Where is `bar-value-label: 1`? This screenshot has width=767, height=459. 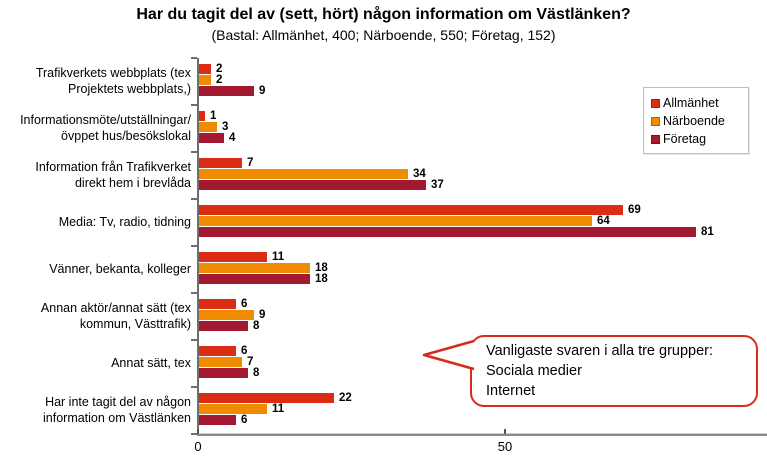 bar-value-label: 1 is located at coordinates (213, 115).